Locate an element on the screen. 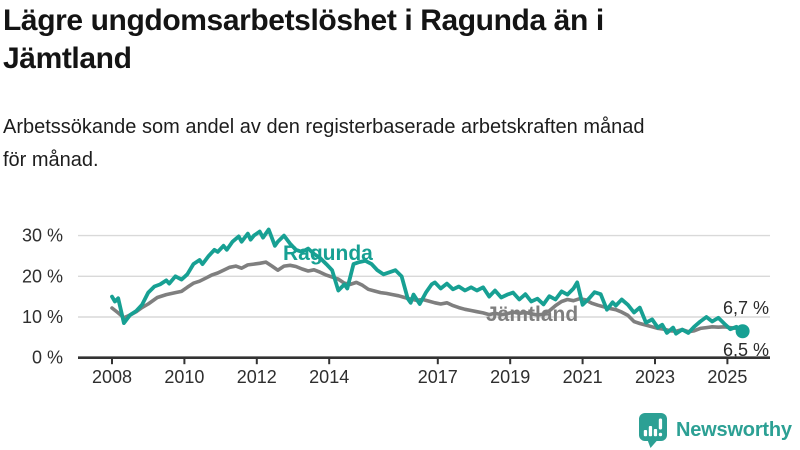 Image resolution: width=800 pixels, height=450 pixels. newsworthy-logo: Newsworthy is located at coordinates (715, 430).